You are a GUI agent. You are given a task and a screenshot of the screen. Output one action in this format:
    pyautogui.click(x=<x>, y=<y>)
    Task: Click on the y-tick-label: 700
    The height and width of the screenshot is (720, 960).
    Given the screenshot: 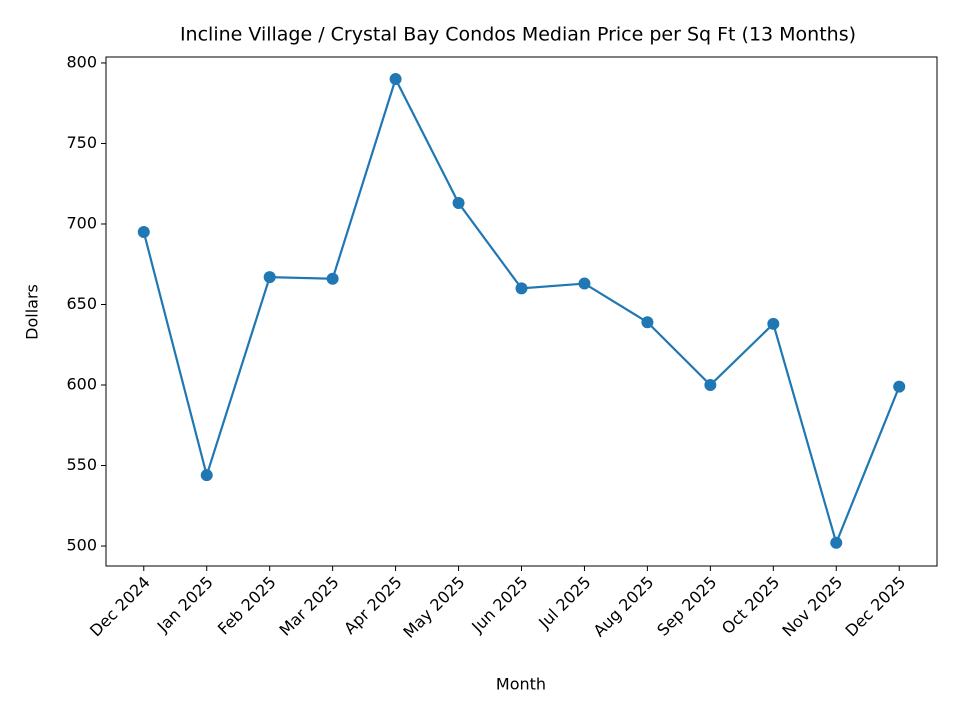 What is the action you would take?
    pyautogui.click(x=81, y=222)
    